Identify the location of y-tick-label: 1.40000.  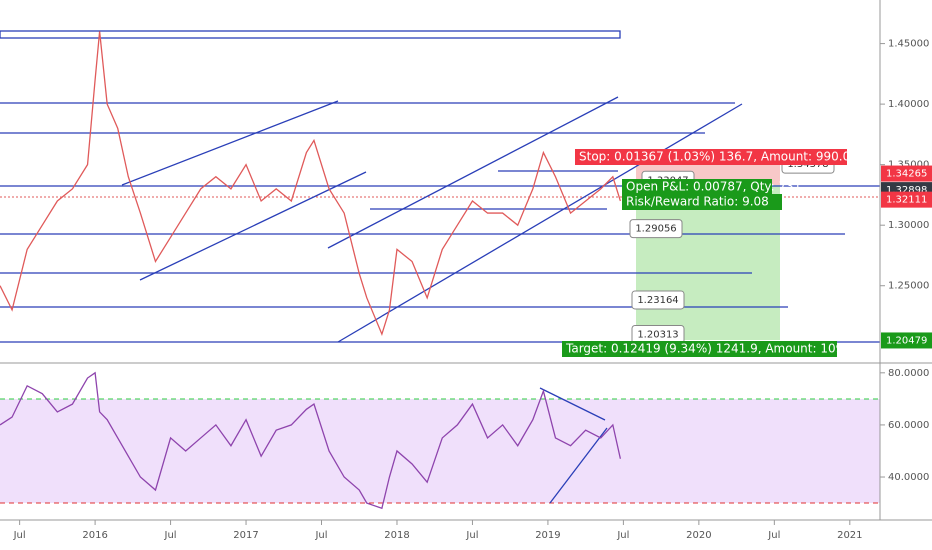
(908, 104).